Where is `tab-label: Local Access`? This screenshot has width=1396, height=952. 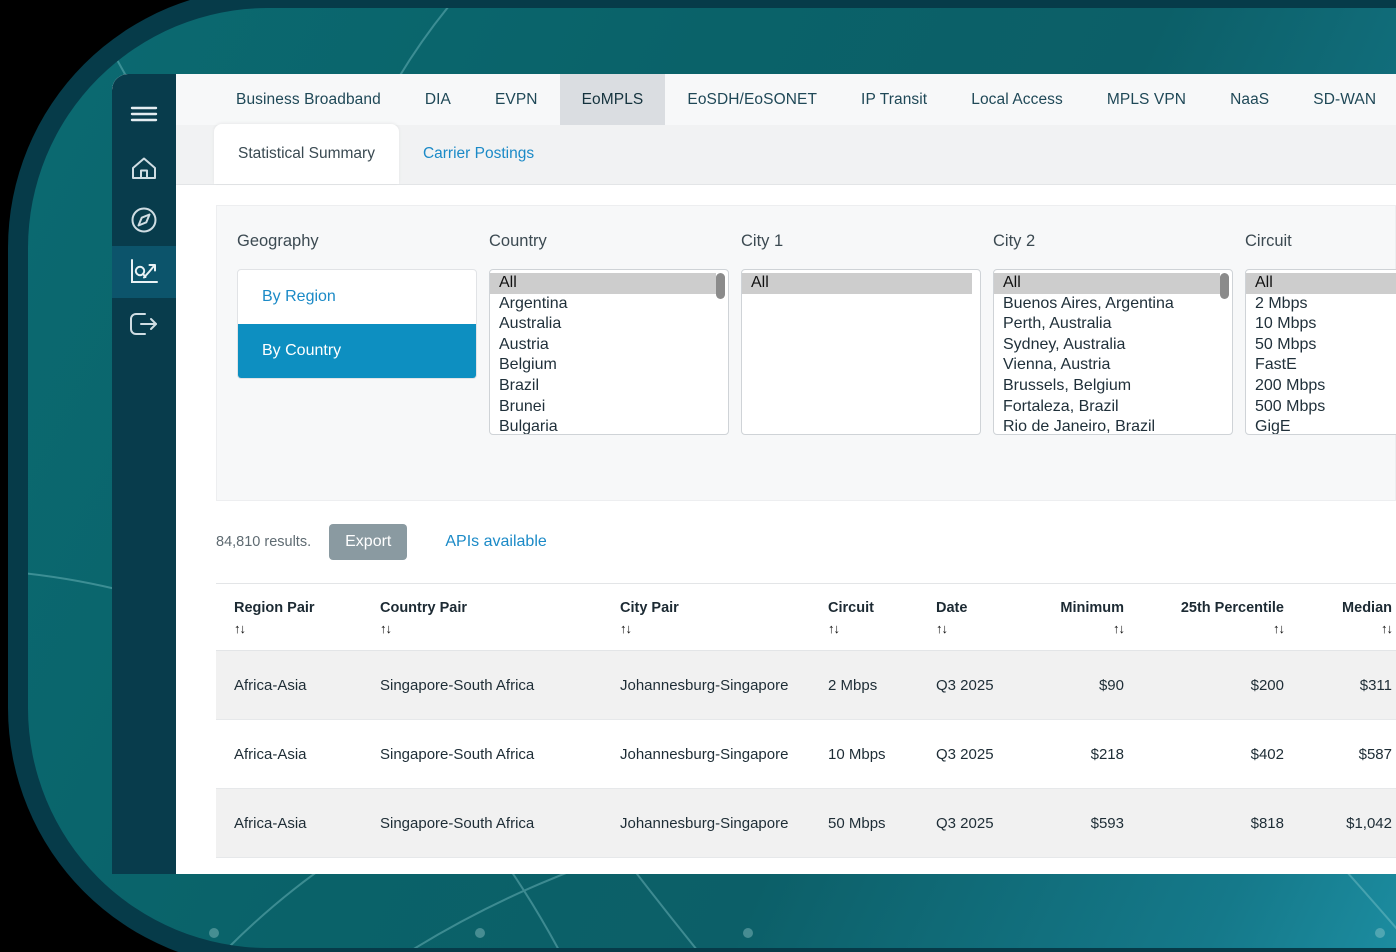
tab-label: Local Access is located at coordinates (1017, 99).